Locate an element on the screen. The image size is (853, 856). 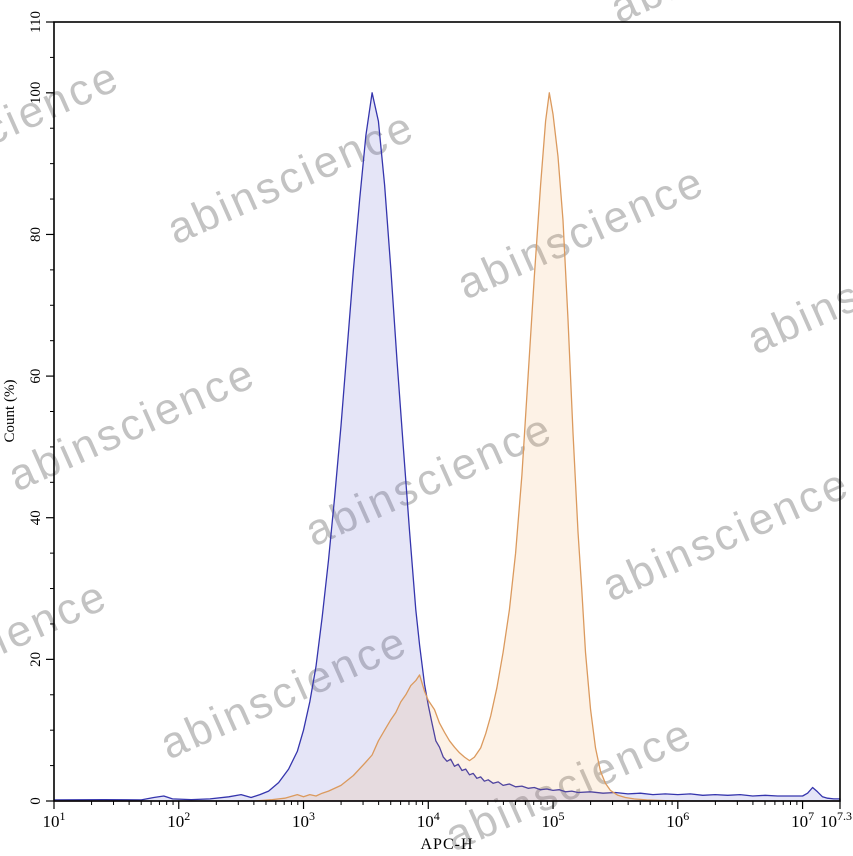
y-tick-label: 80 is located at coordinates (36, 234).